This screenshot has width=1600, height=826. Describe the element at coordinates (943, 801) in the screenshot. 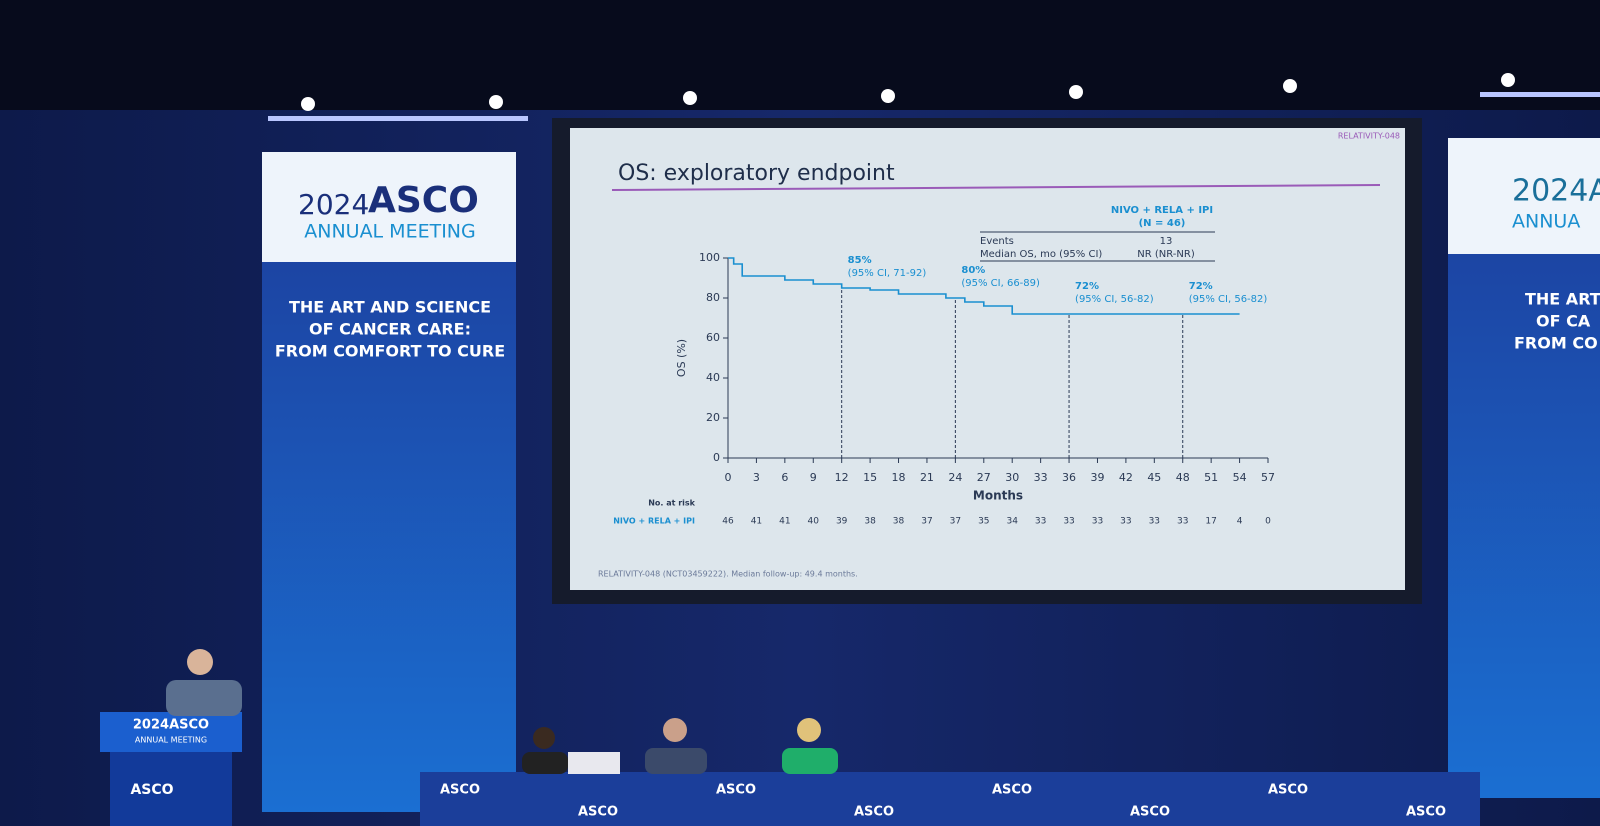

I see `table-logos: ASCO ASCO ASCO ASCO ASCO ASCO ASCO ASCO` at that location.